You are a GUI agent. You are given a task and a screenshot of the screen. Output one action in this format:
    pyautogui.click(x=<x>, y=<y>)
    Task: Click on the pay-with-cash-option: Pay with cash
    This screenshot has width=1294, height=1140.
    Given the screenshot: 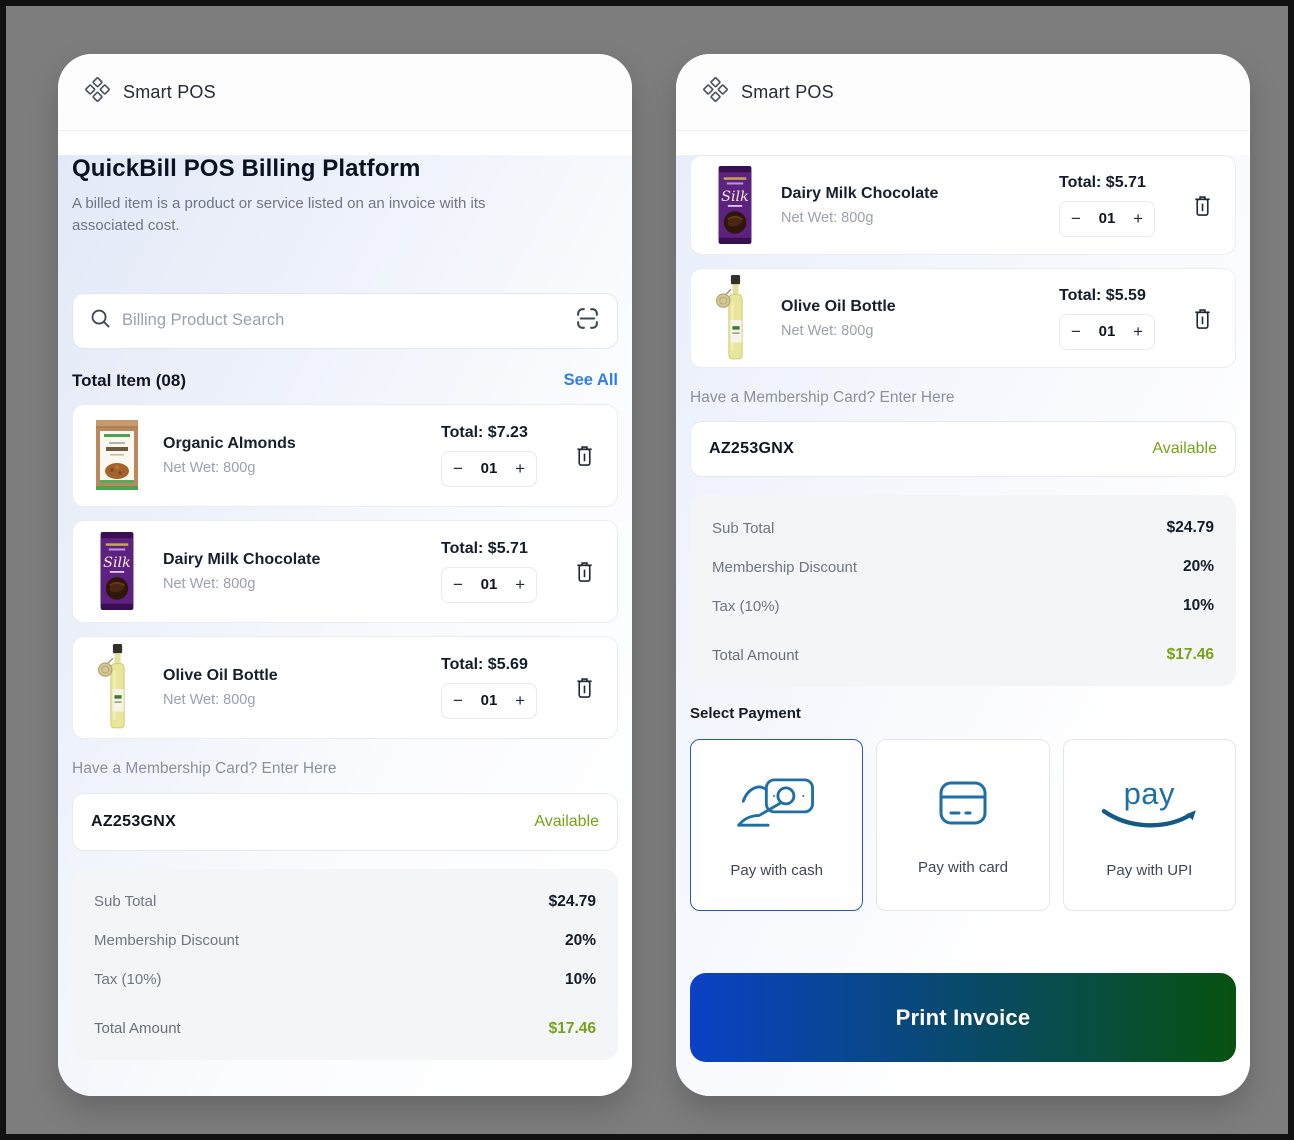 What is the action you would take?
    pyautogui.click(x=777, y=825)
    